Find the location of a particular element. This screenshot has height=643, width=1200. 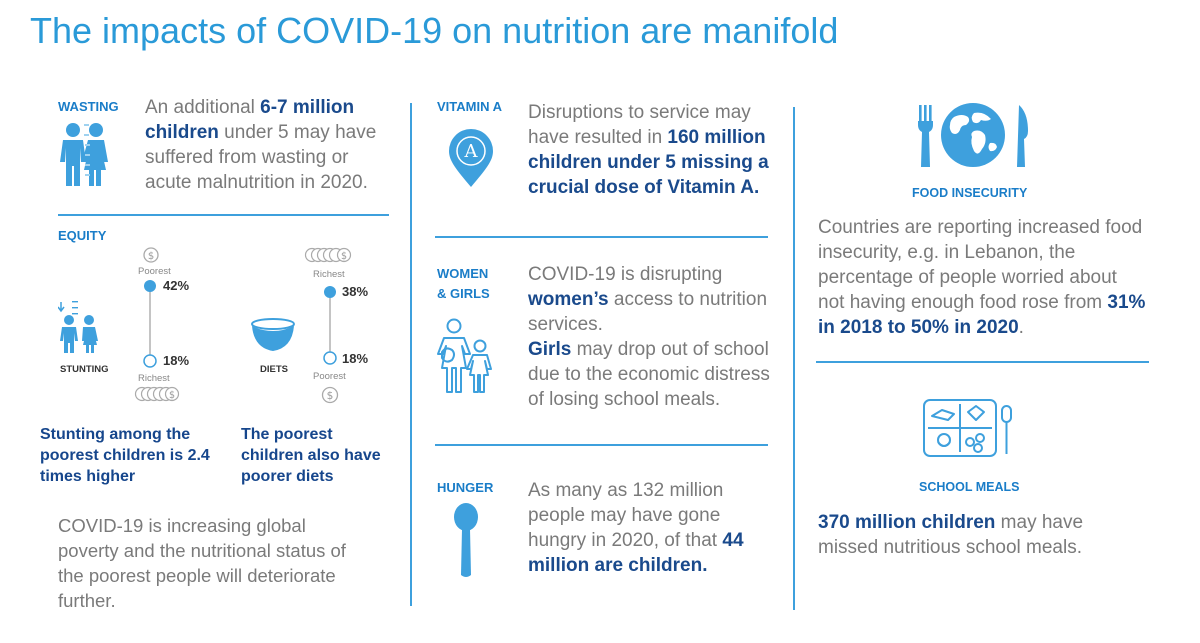

wasting-label: WASTING is located at coordinates (88, 106).